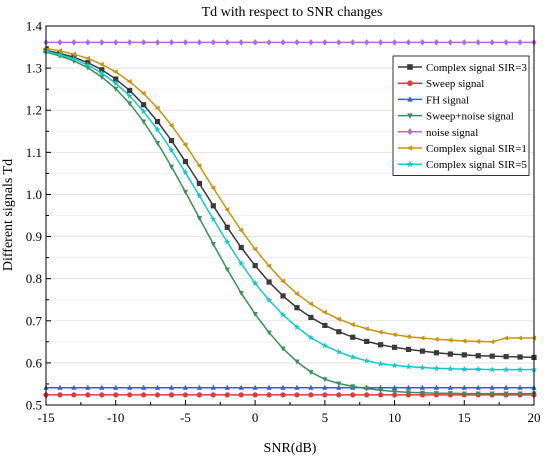 This screenshot has height=460, width=550. Describe the element at coordinates (394, 417) in the screenshot. I see `x-tick-label: 10` at that location.